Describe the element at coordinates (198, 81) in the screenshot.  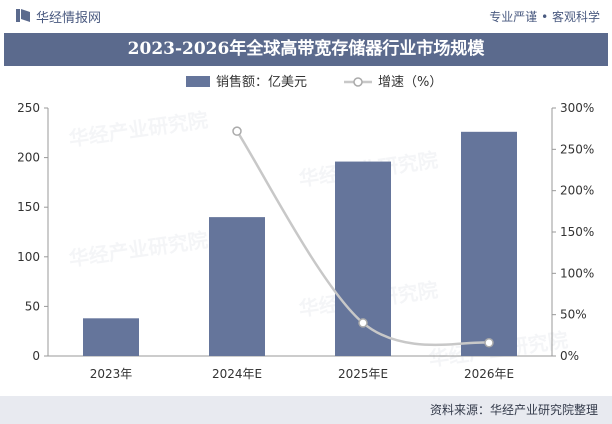
I see `legend-bar-swatch` at that location.